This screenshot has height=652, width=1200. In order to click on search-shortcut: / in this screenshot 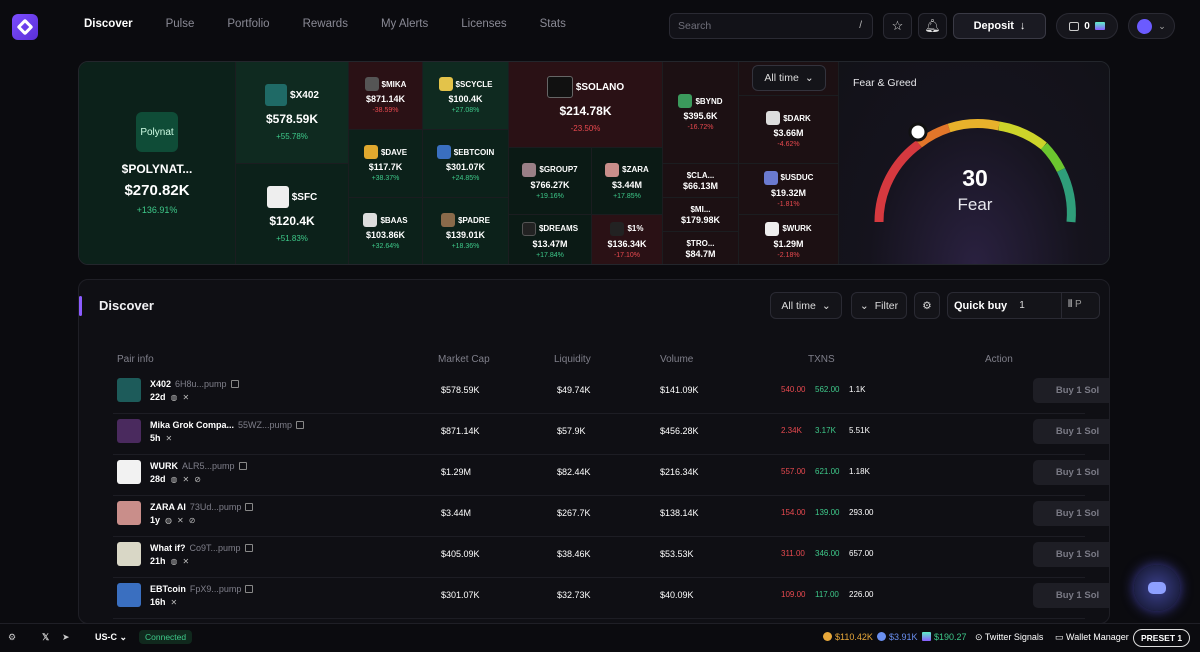, I will do `click(860, 25)`.